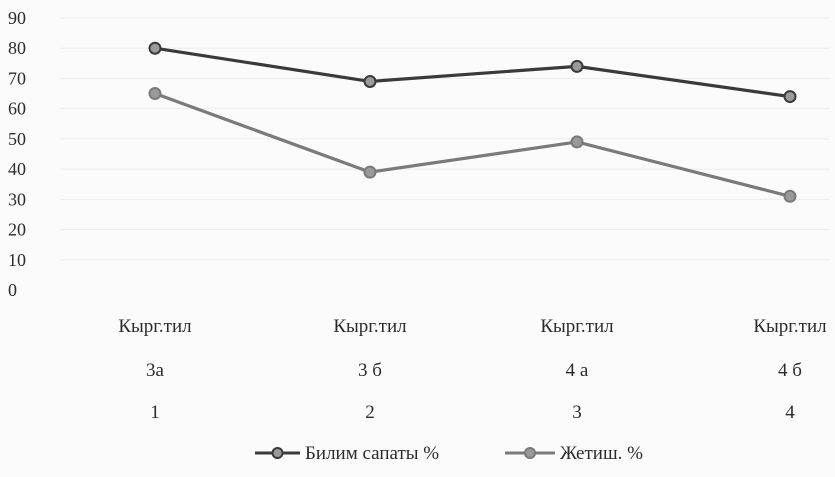 This screenshot has height=477, width=835. Describe the element at coordinates (17, 109) in the screenshot. I see `y-tick-label: 60` at that location.